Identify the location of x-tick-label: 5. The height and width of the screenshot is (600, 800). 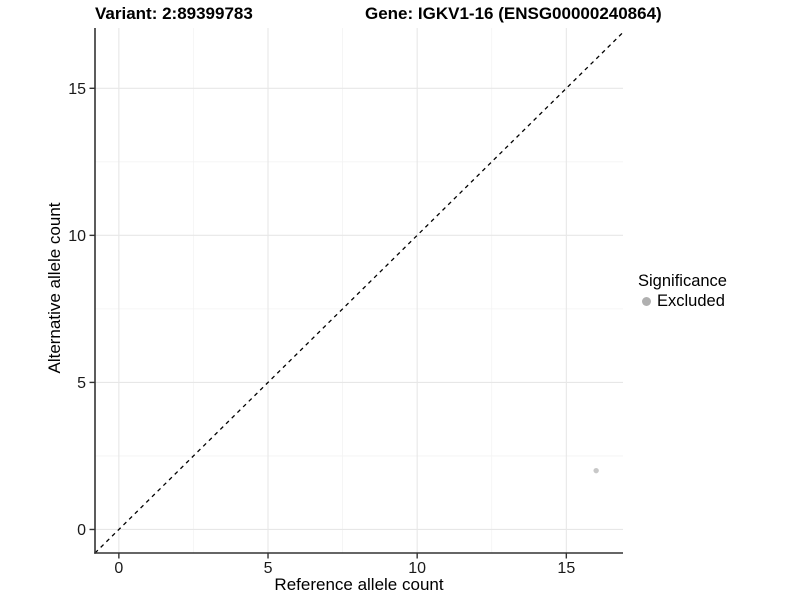
(268, 568).